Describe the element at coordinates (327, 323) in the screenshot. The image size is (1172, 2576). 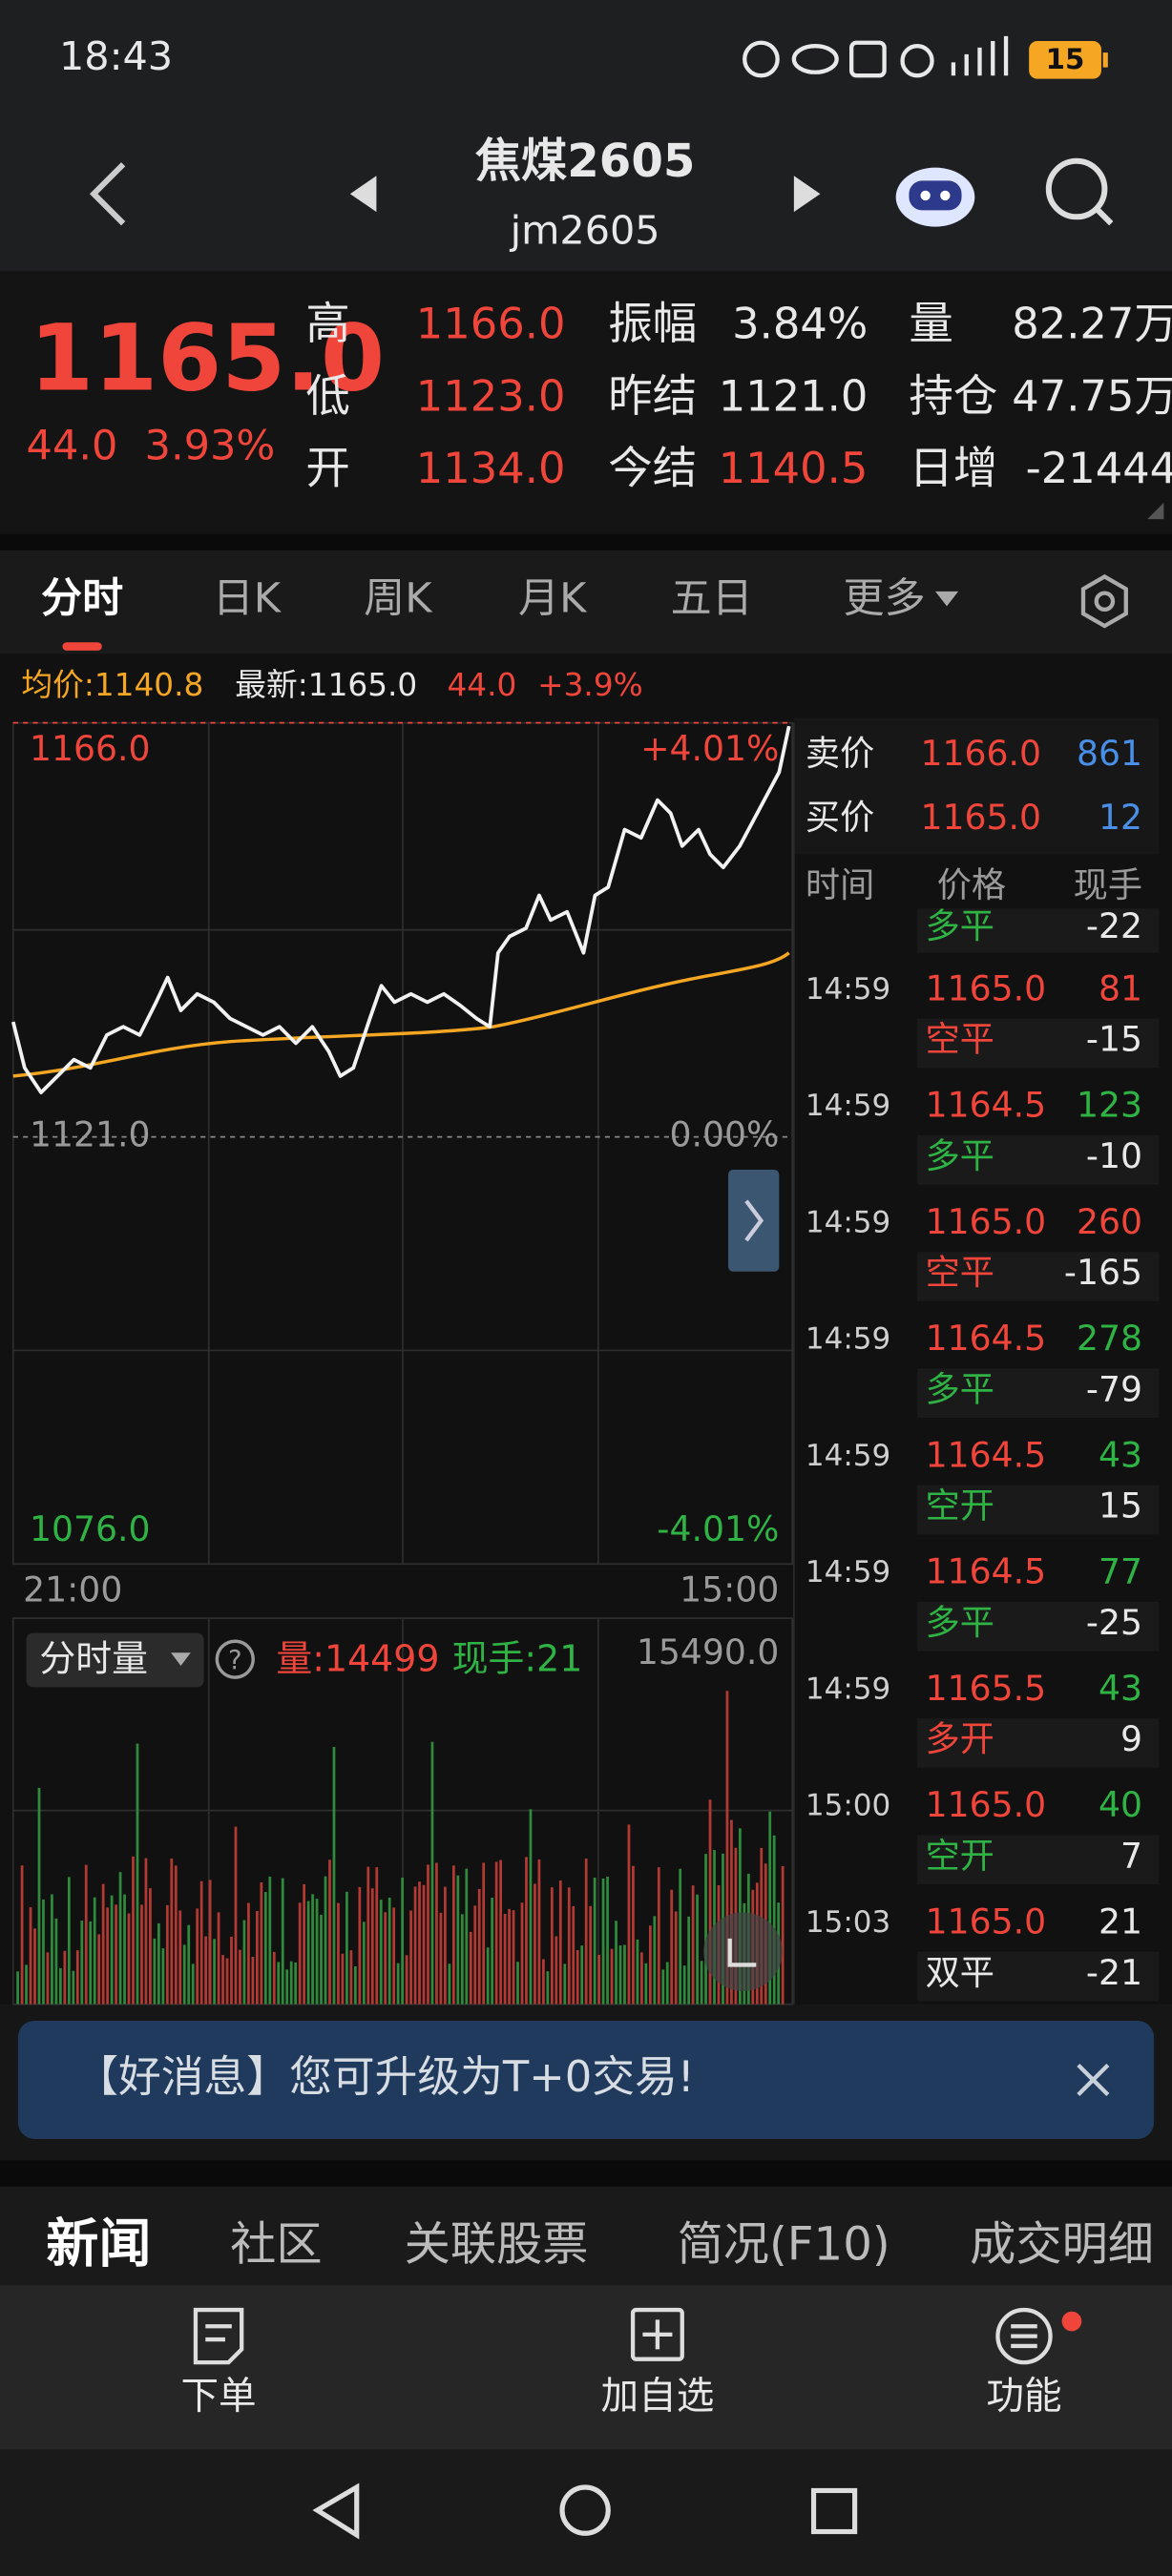
I see `field-label: 高` at that location.